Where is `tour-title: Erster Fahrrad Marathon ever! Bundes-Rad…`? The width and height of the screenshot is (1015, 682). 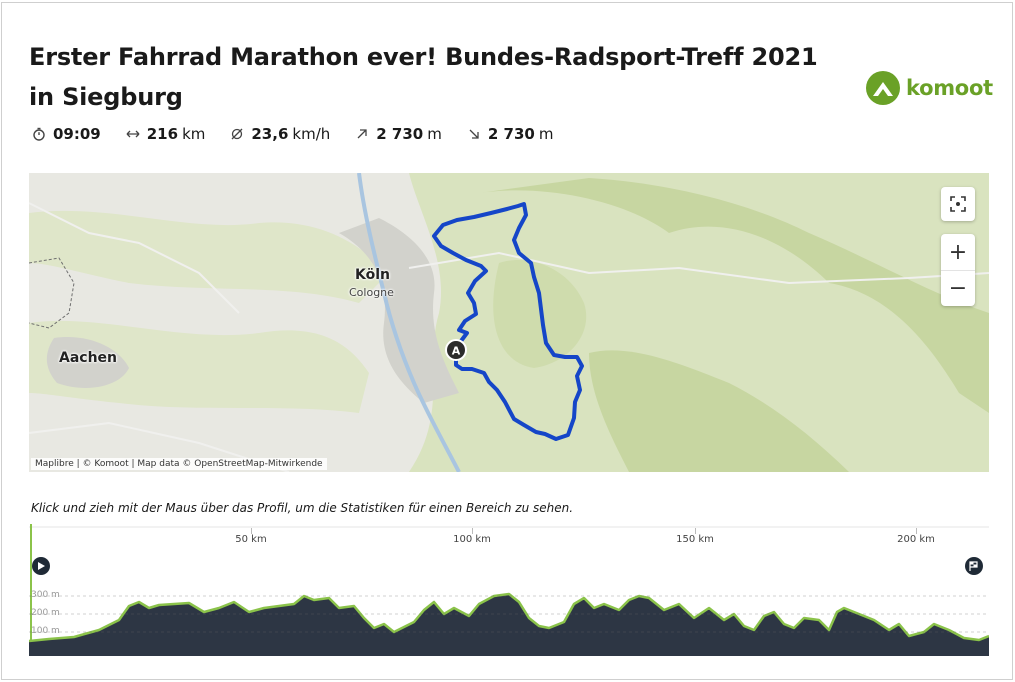 tour-title: Erster Fahrrad Marathon ever! Bundes-Rad… is located at coordinates (423, 77).